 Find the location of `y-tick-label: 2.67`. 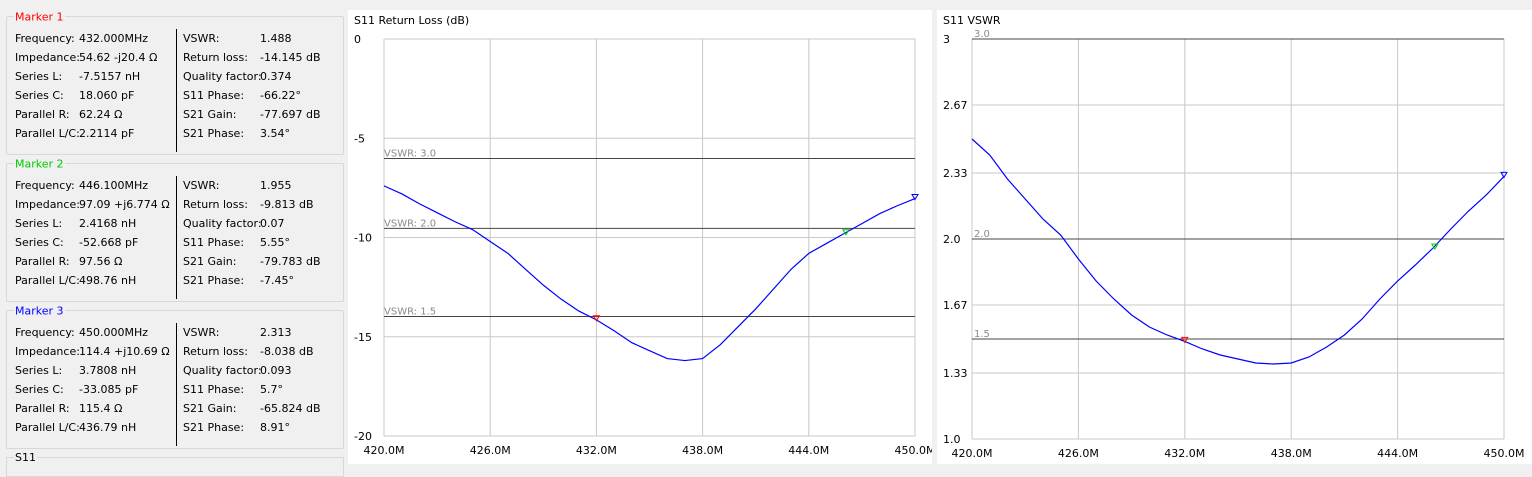

y-tick-label: 2.67 is located at coordinates (955, 105).